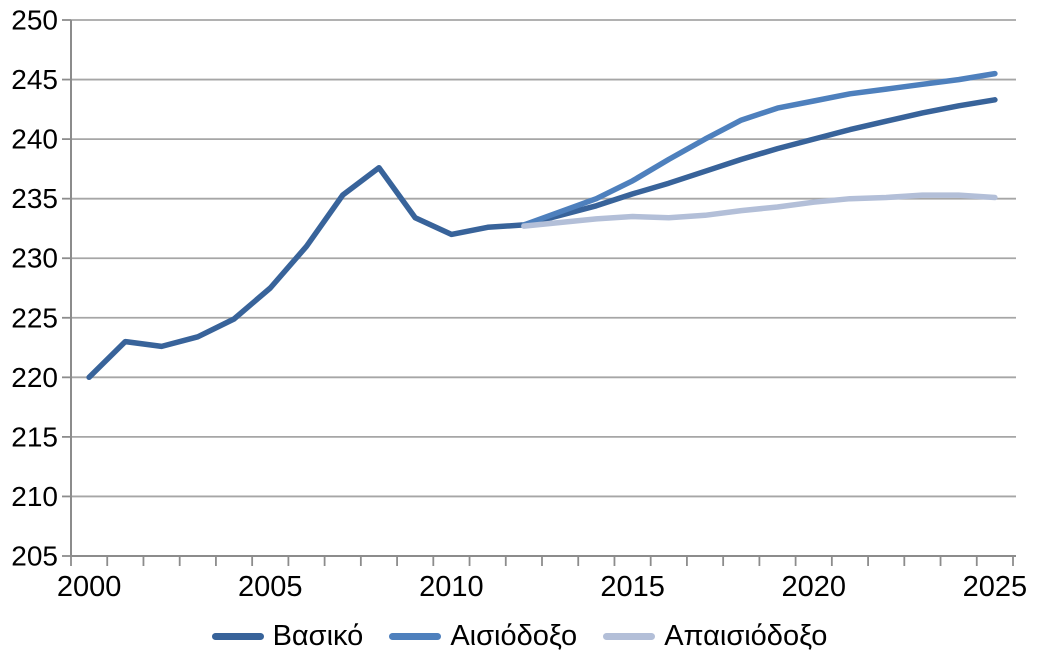 The width and height of the screenshot is (1039, 663). I want to click on x-tick-label: 2015, so click(632, 587).